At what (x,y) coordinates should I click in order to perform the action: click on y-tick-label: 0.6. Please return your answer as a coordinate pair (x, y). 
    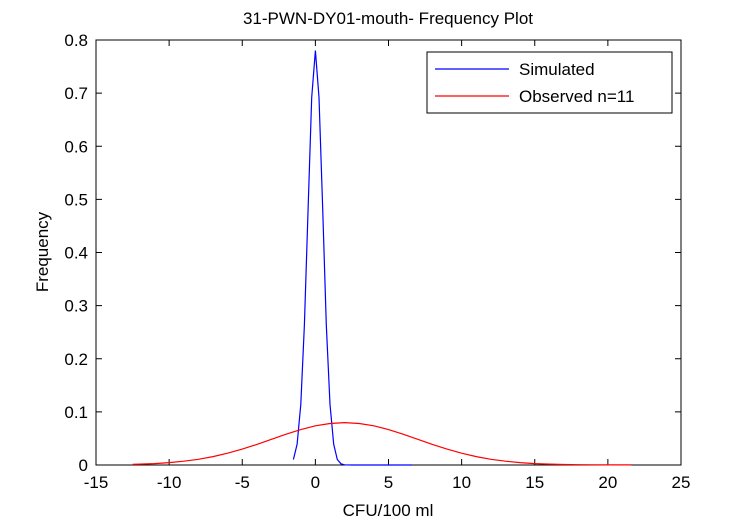
    Looking at the image, I should click on (76, 146).